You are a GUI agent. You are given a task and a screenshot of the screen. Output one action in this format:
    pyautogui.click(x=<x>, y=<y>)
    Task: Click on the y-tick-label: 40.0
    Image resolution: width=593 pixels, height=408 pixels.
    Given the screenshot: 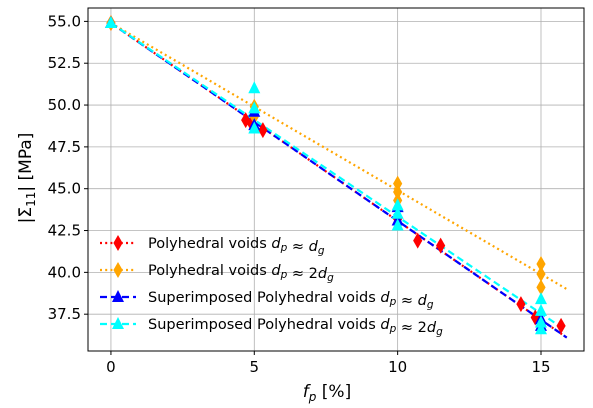 What is the action you would take?
    pyautogui.click(x=64, y=272)
    